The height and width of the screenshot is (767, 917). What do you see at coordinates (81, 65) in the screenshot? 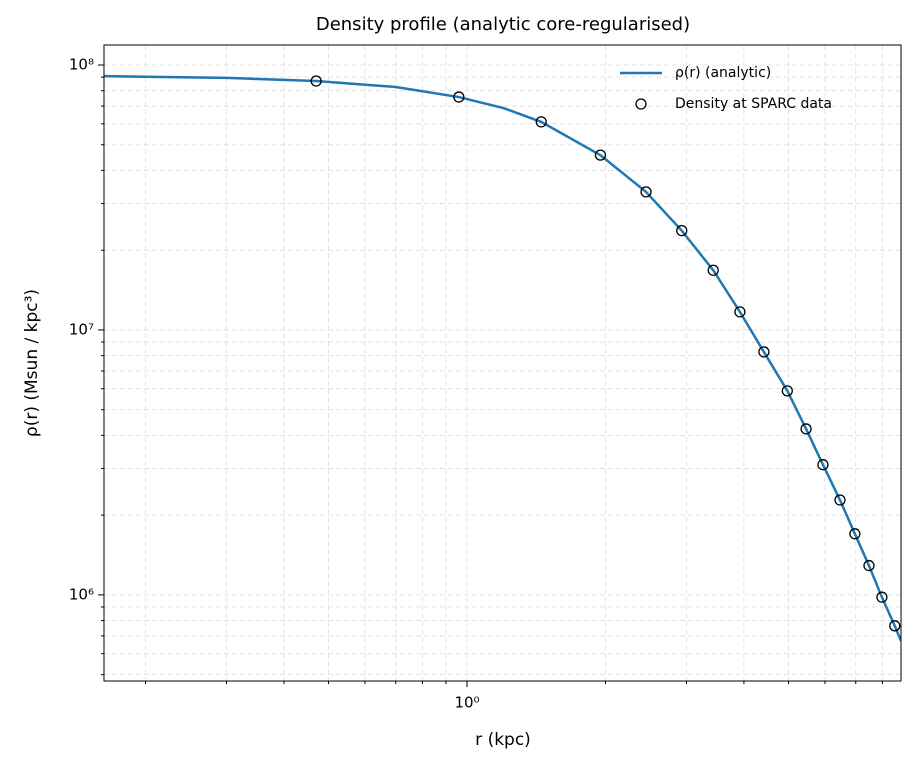
I see `y-tick-label: 10⁸` at bounding box center [81, 65].